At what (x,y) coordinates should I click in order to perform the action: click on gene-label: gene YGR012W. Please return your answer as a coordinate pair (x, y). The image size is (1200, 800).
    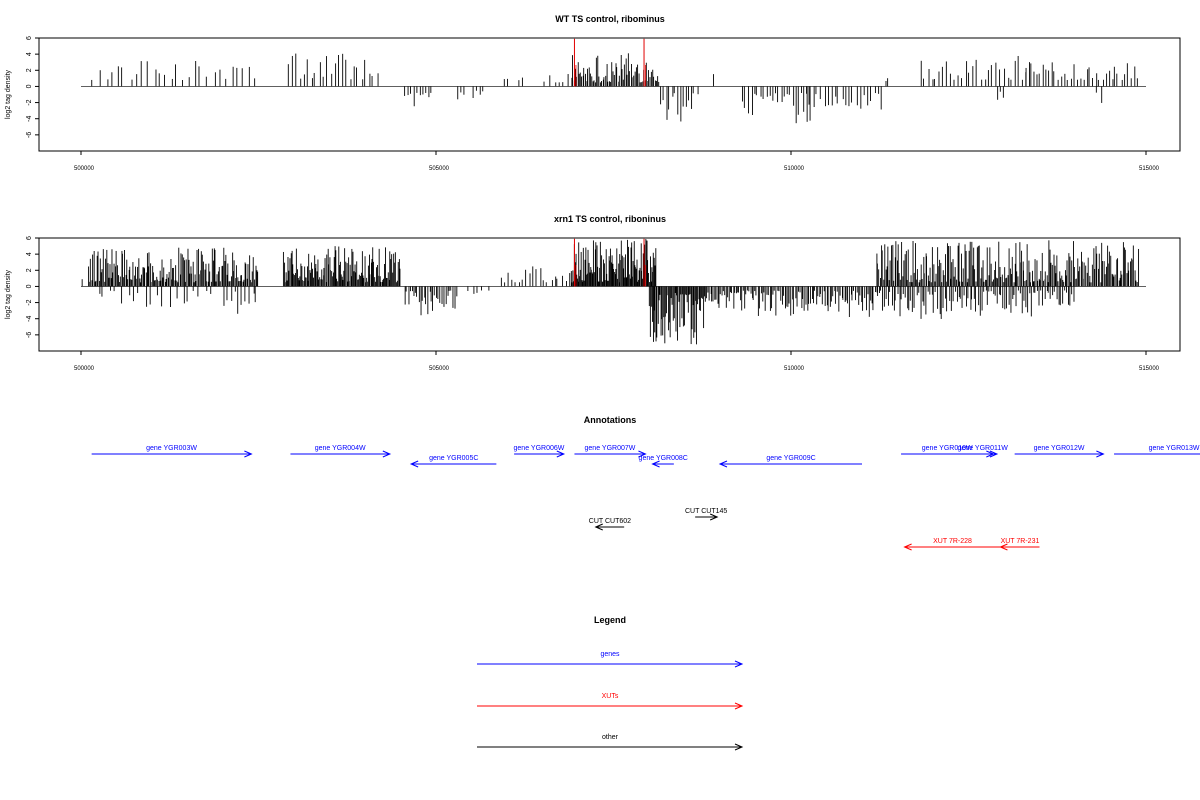
    Looking at the image, I should click on (1059, 448).